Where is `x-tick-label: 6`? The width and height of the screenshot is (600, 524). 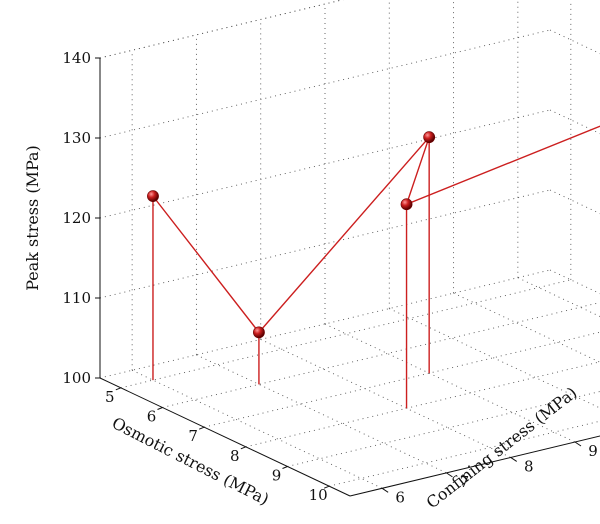
x-tick-label: 6 is located at coordinates (152, 417).